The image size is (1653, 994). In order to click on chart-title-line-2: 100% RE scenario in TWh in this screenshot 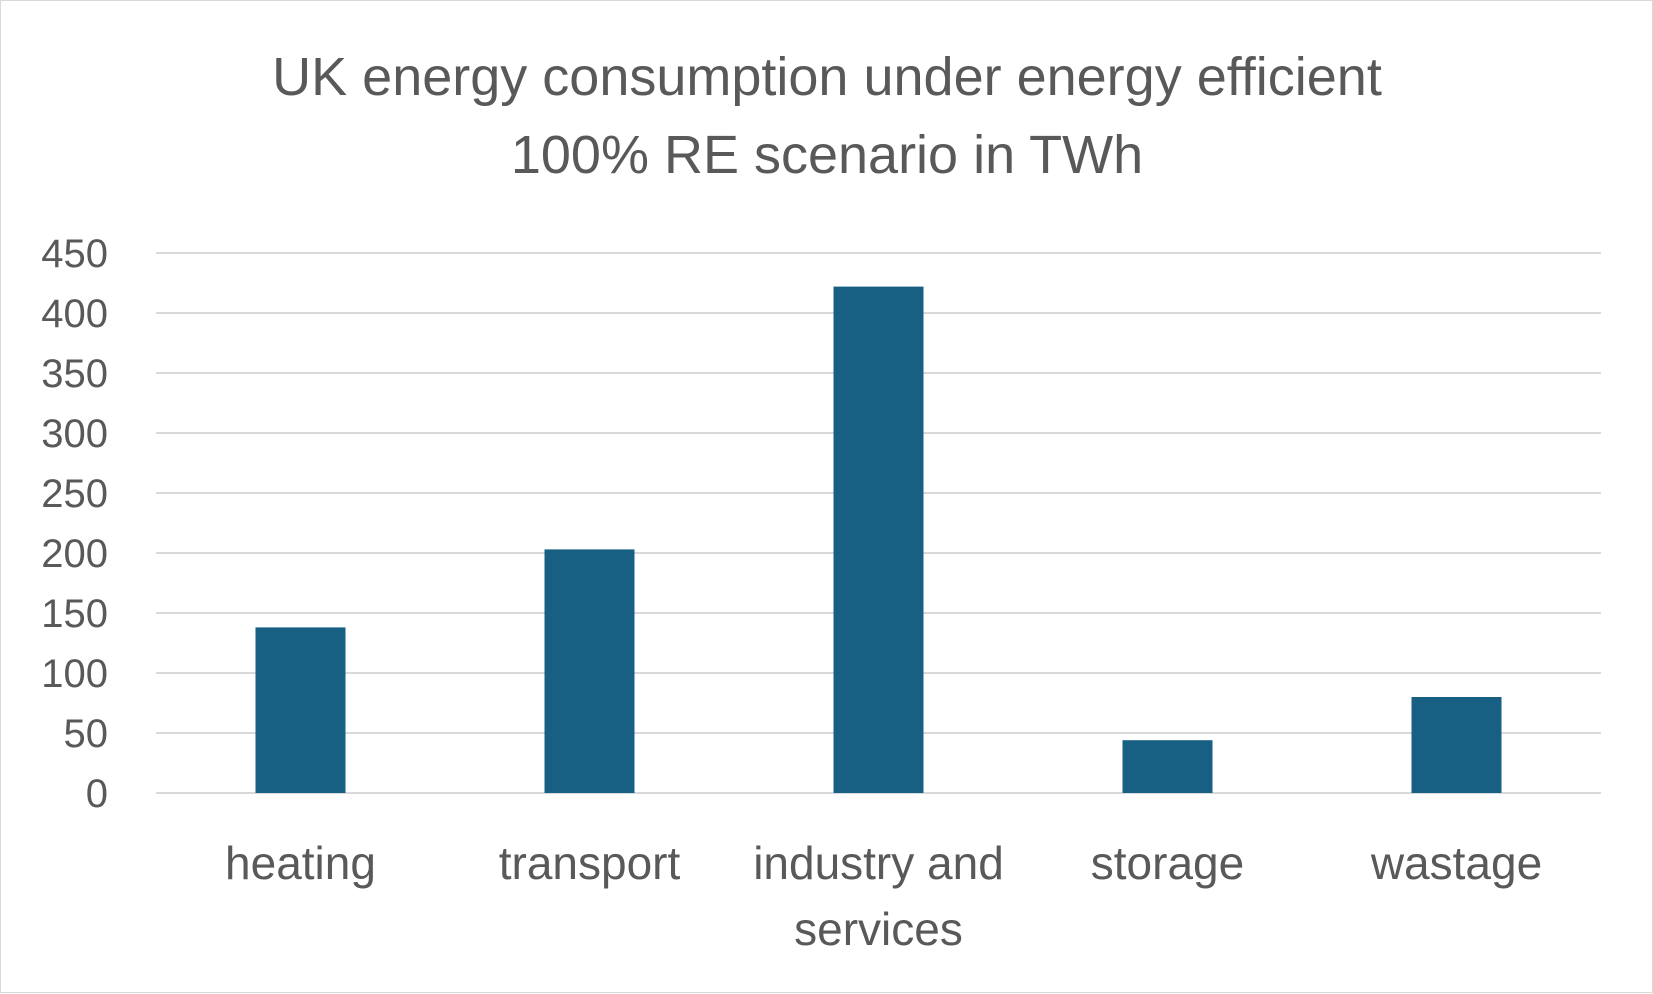, I will do `click(827, 155)`.